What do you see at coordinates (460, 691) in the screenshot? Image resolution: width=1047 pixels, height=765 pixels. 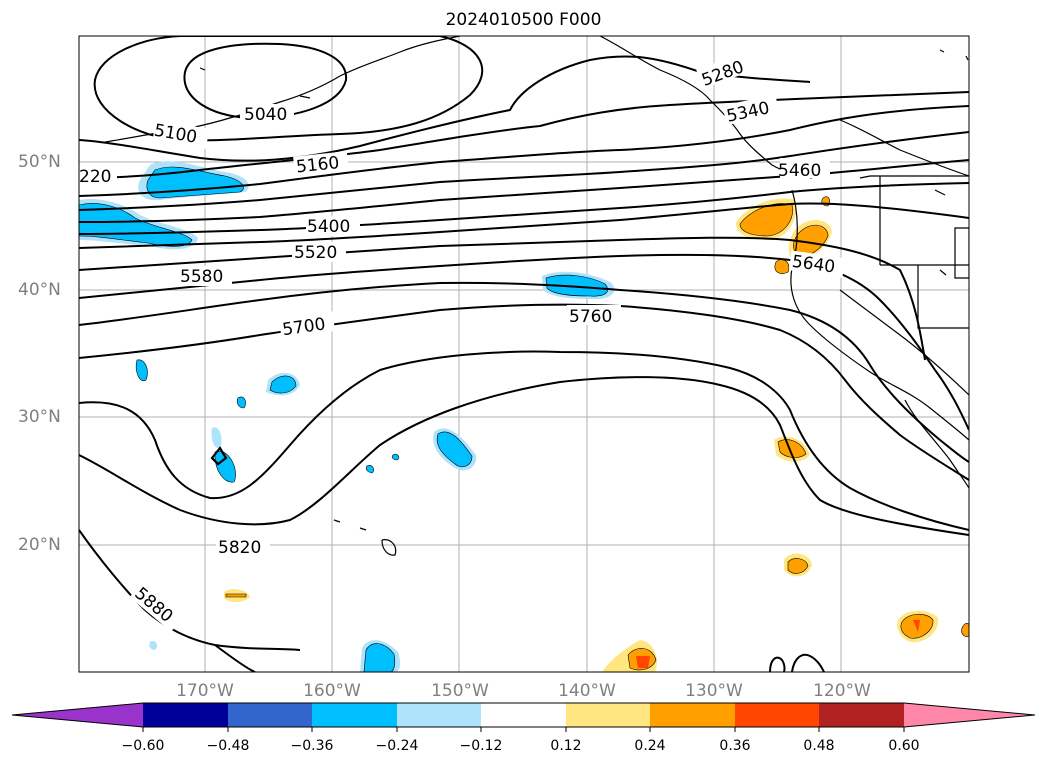 I see `lon-label-150w: 150°W` at bounding box center [460, 691].